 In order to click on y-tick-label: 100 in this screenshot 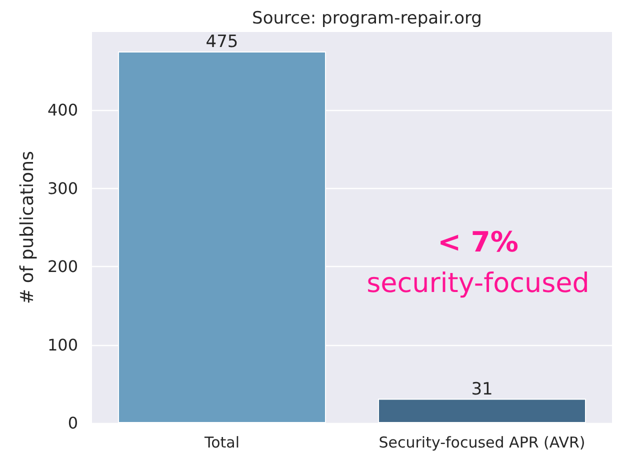, I will do `click(62, 344)`.